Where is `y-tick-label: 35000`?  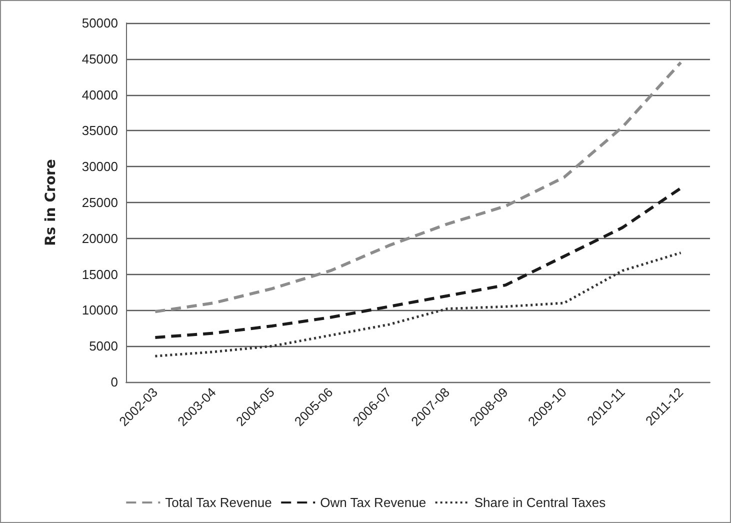 y-tick-label: 35000 is located at coordinates (100, 130).